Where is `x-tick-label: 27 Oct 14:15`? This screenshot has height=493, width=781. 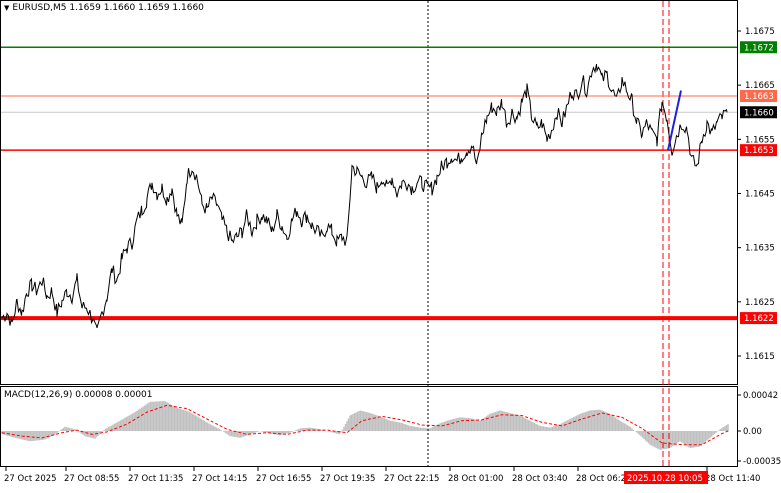 x-tick-label: 27 Oct 14:15 is located at coordinates (219, 479).